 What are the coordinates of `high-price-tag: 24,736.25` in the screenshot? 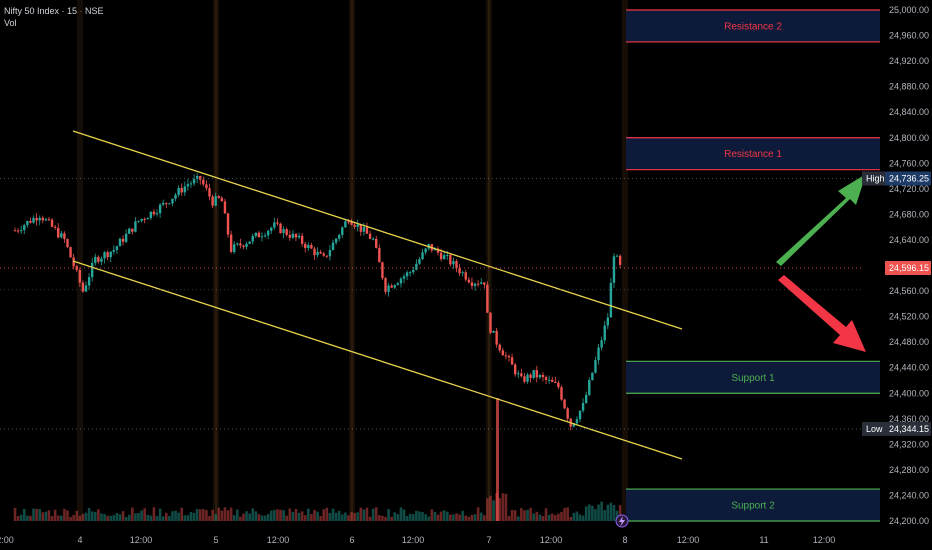 It's located at (909, 178).